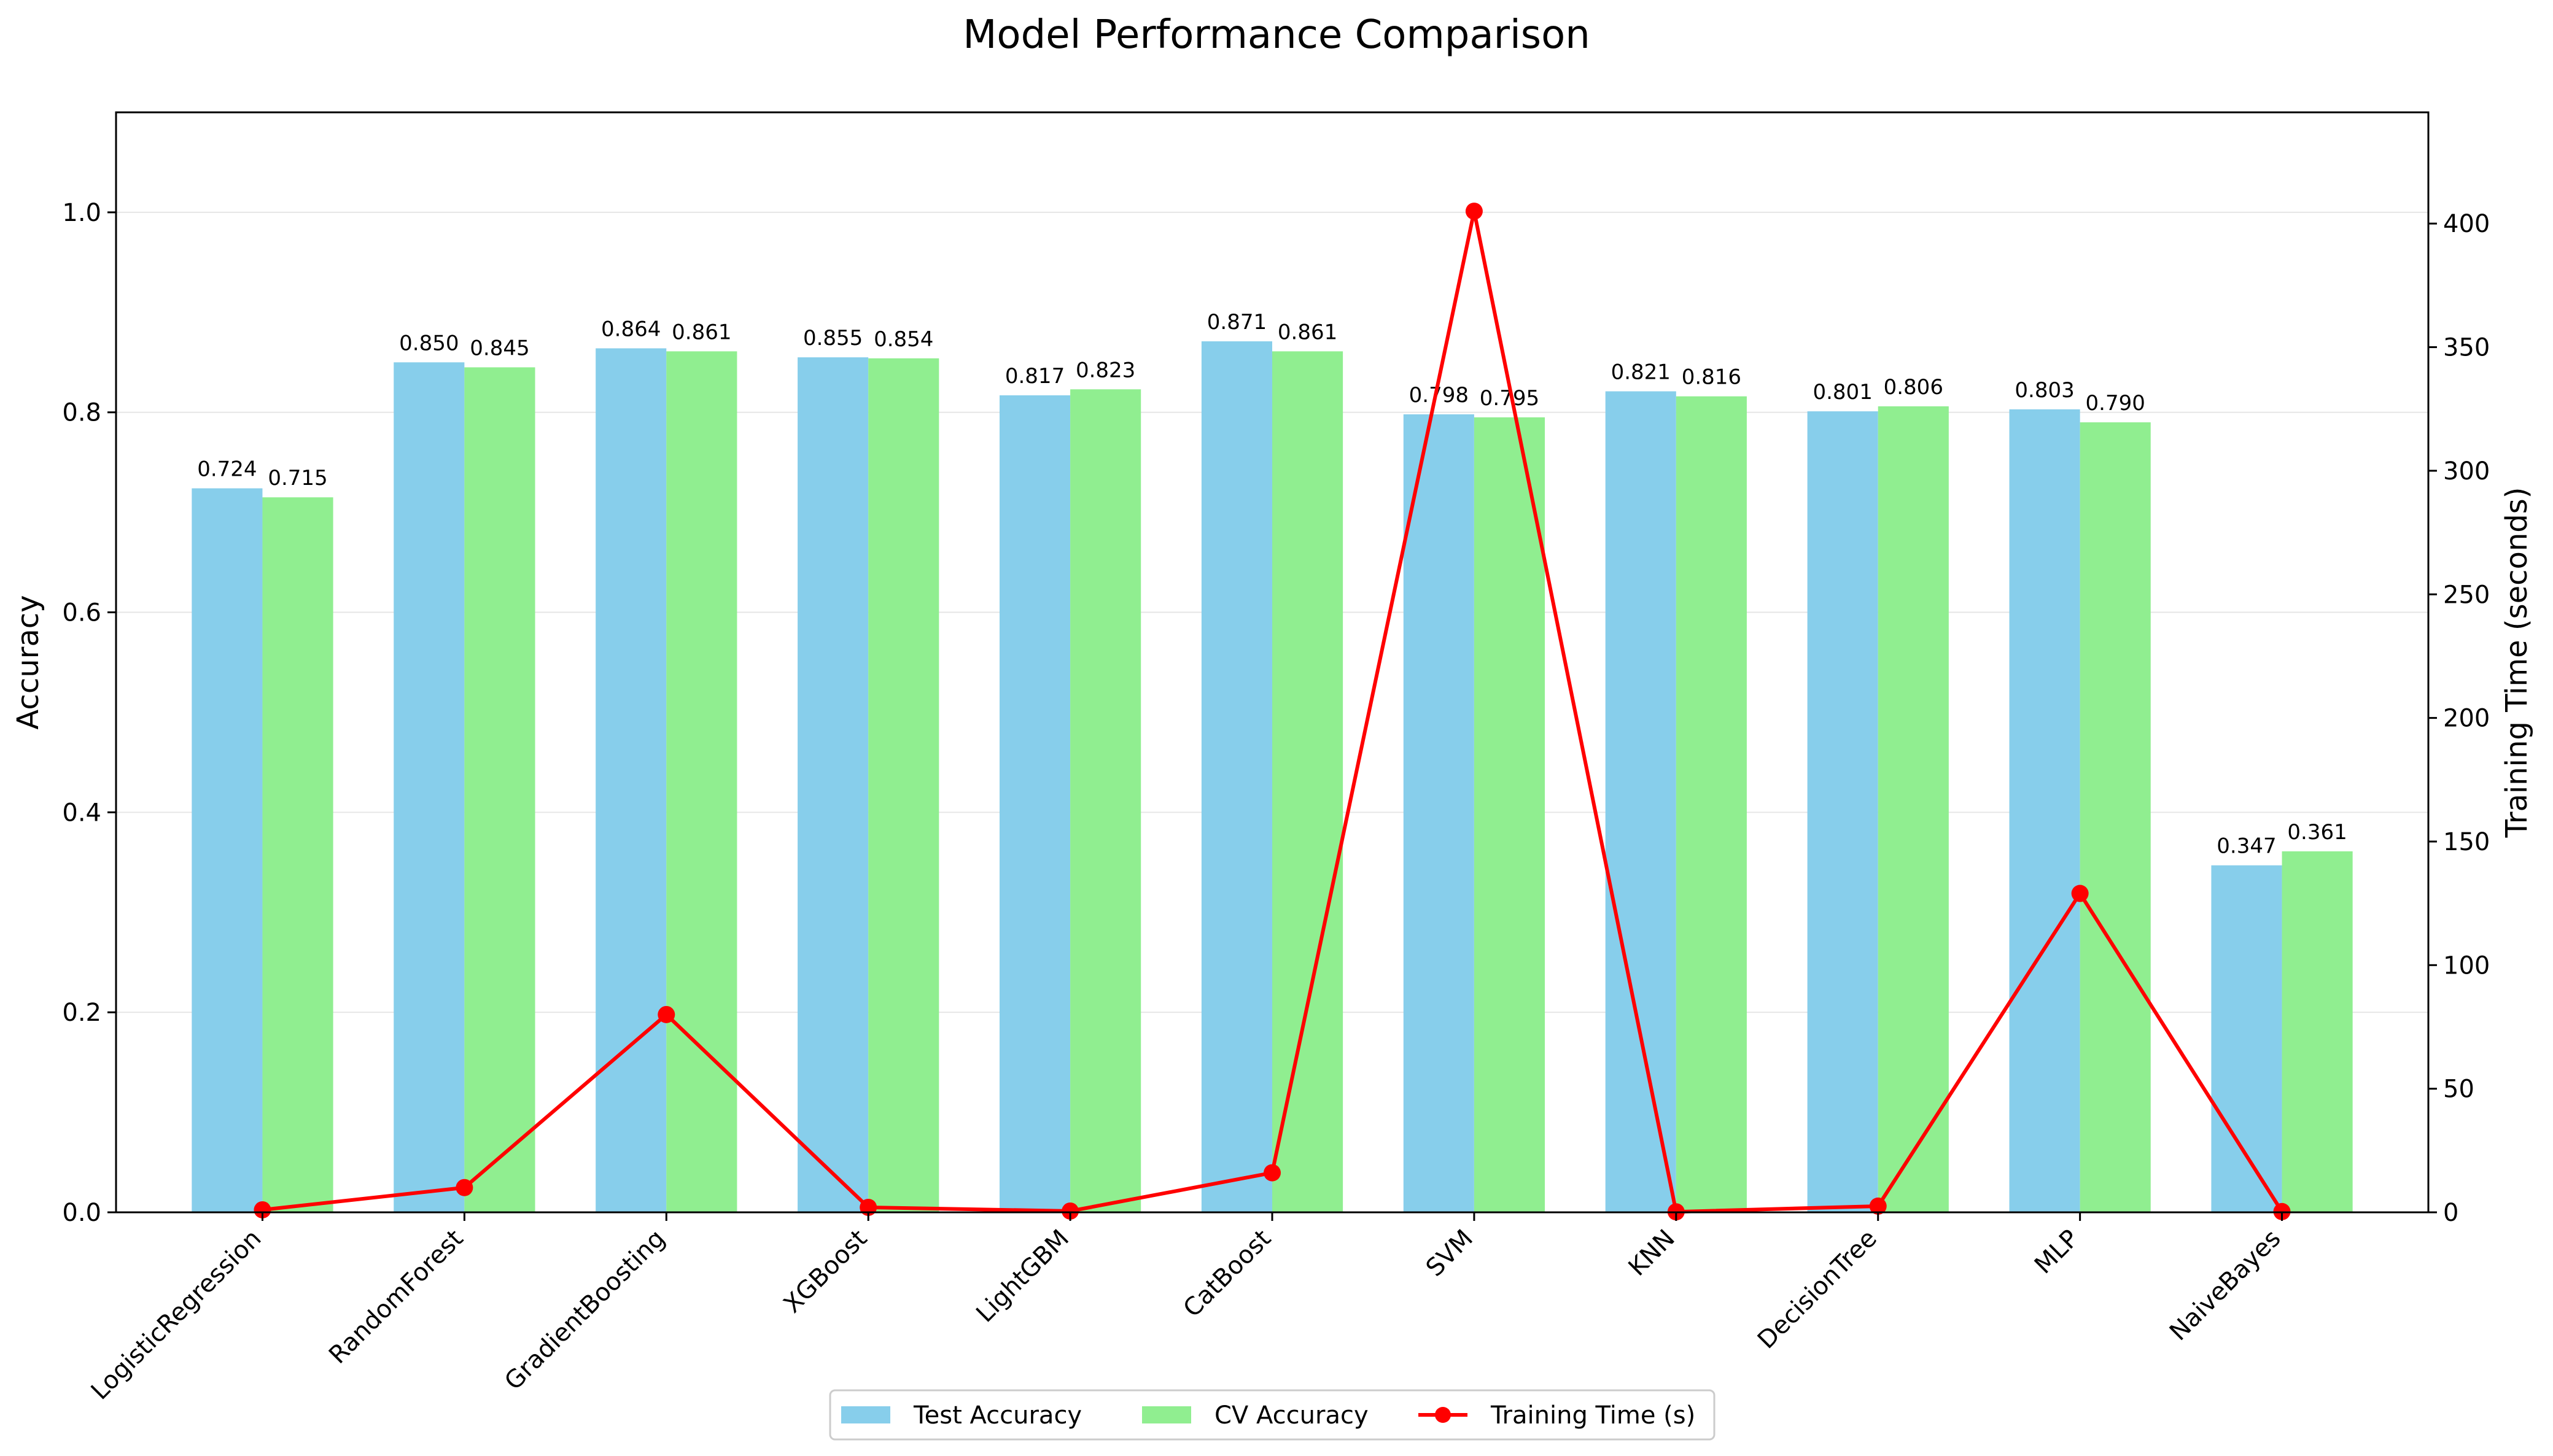 Image resolution: width=2553 pixels, height=1456 pixels. What do you see at coordinates (2466, 224) in the screenshot?
I see `y2-tick-label: 400` at bounding box center [2466, 224].